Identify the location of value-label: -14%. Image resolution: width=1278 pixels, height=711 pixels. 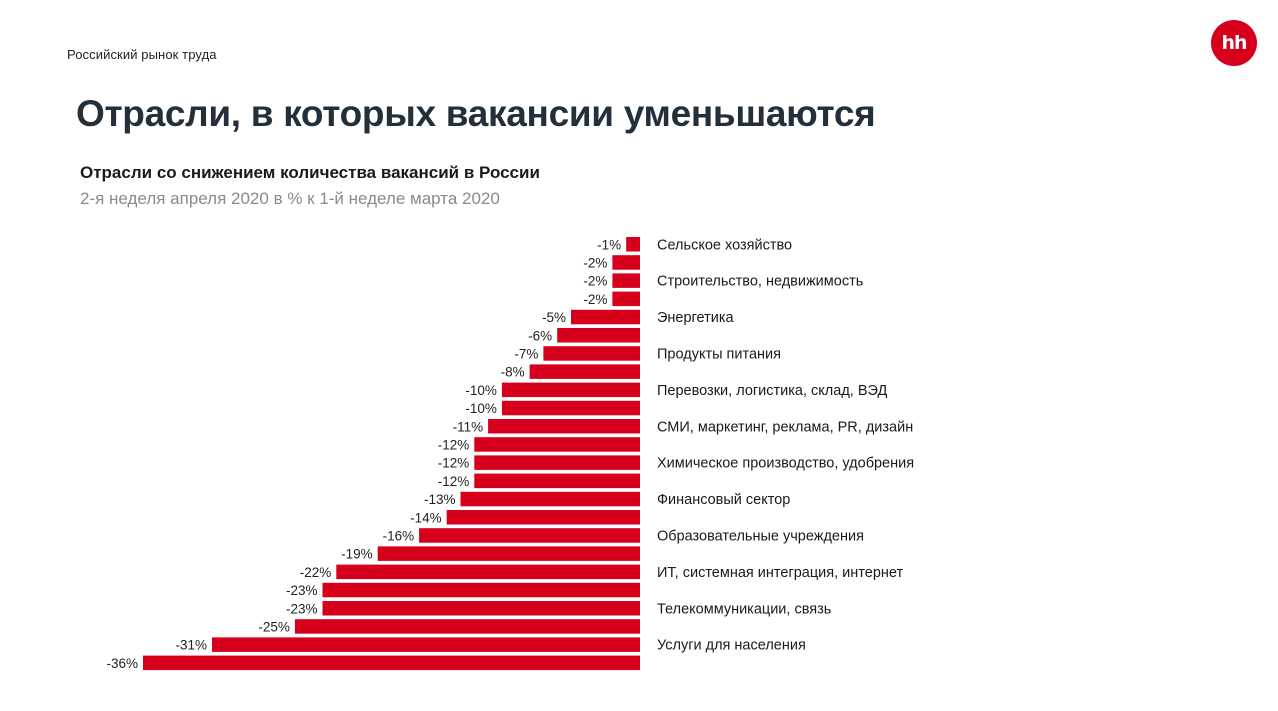
(426, 517).